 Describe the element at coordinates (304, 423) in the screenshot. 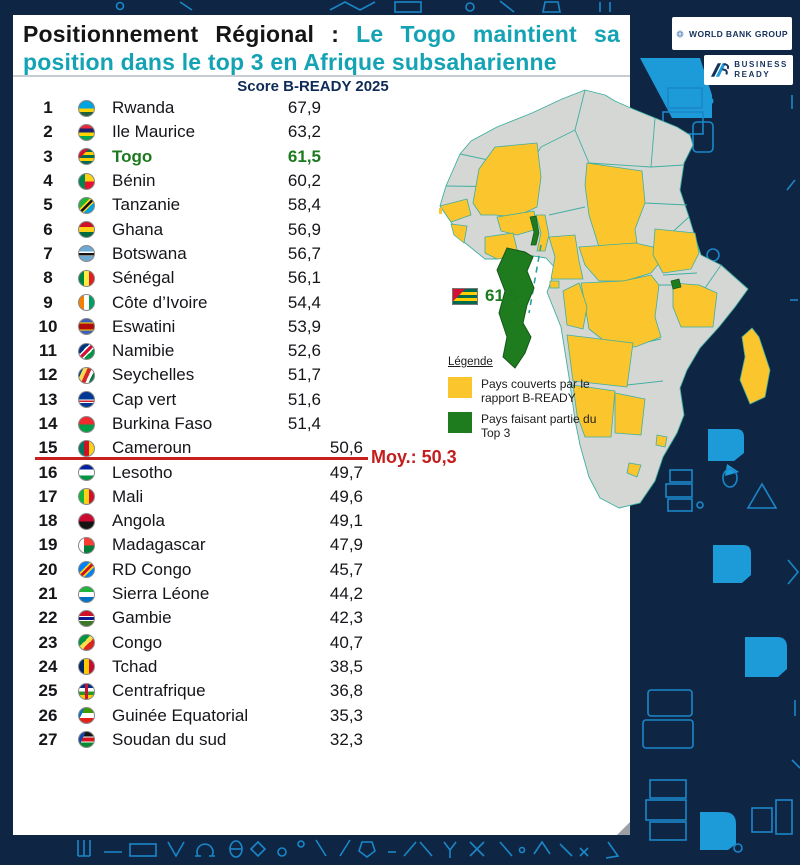

I see `country-score: 51,4` at that location.